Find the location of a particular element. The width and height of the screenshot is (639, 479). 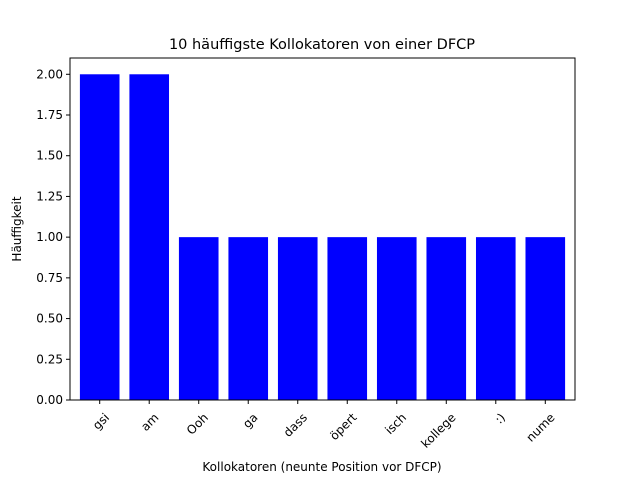

x-tick-label: gsi is located at coordinates (101, 421).